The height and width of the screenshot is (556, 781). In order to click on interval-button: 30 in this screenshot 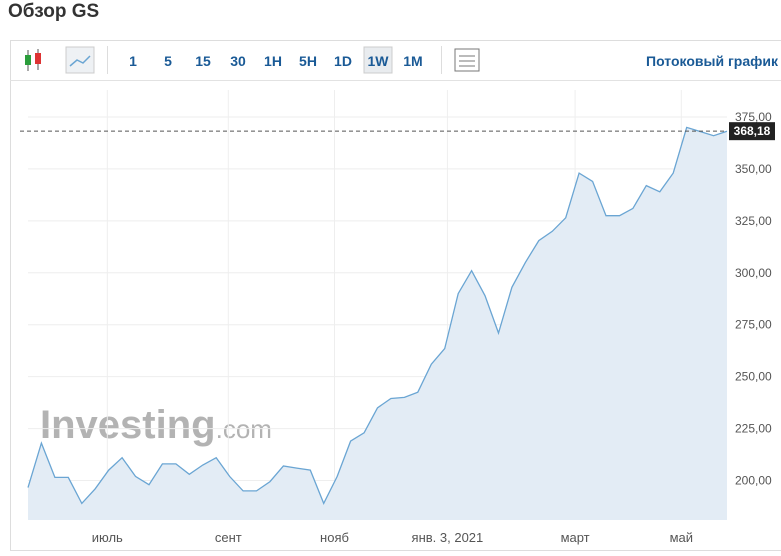, I will do `click(238, 61)`.